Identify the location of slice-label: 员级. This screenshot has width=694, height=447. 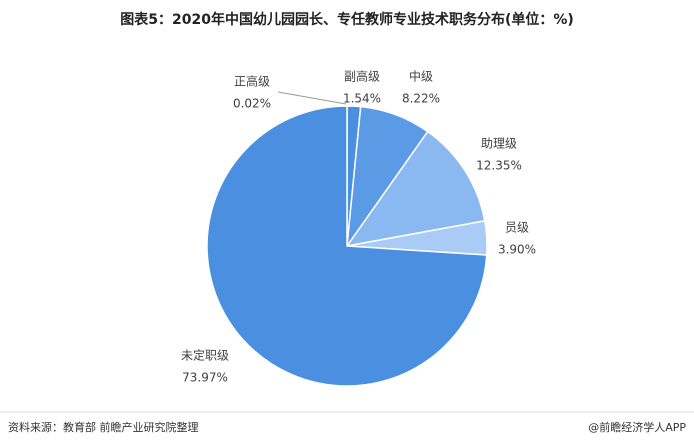
(517, 228).